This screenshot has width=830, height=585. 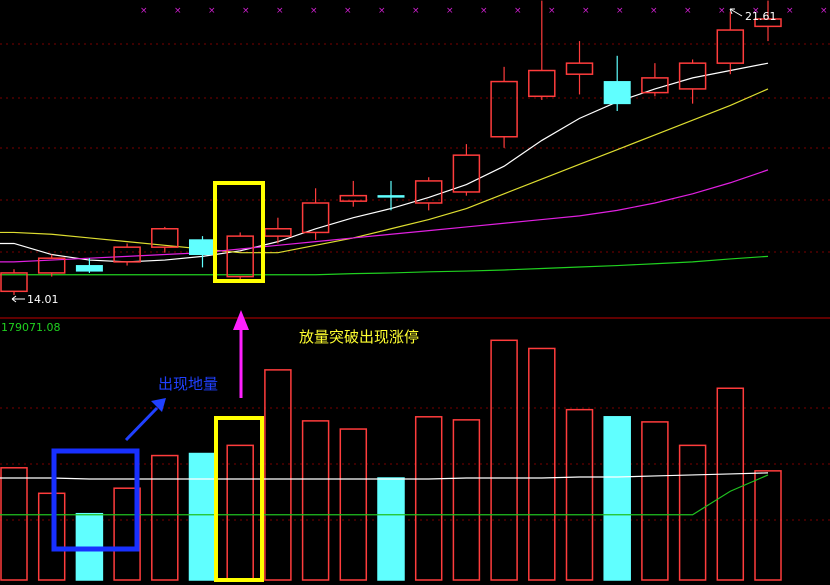 I want to click on breakout-volume-highlight, so click(x=239, y=499).